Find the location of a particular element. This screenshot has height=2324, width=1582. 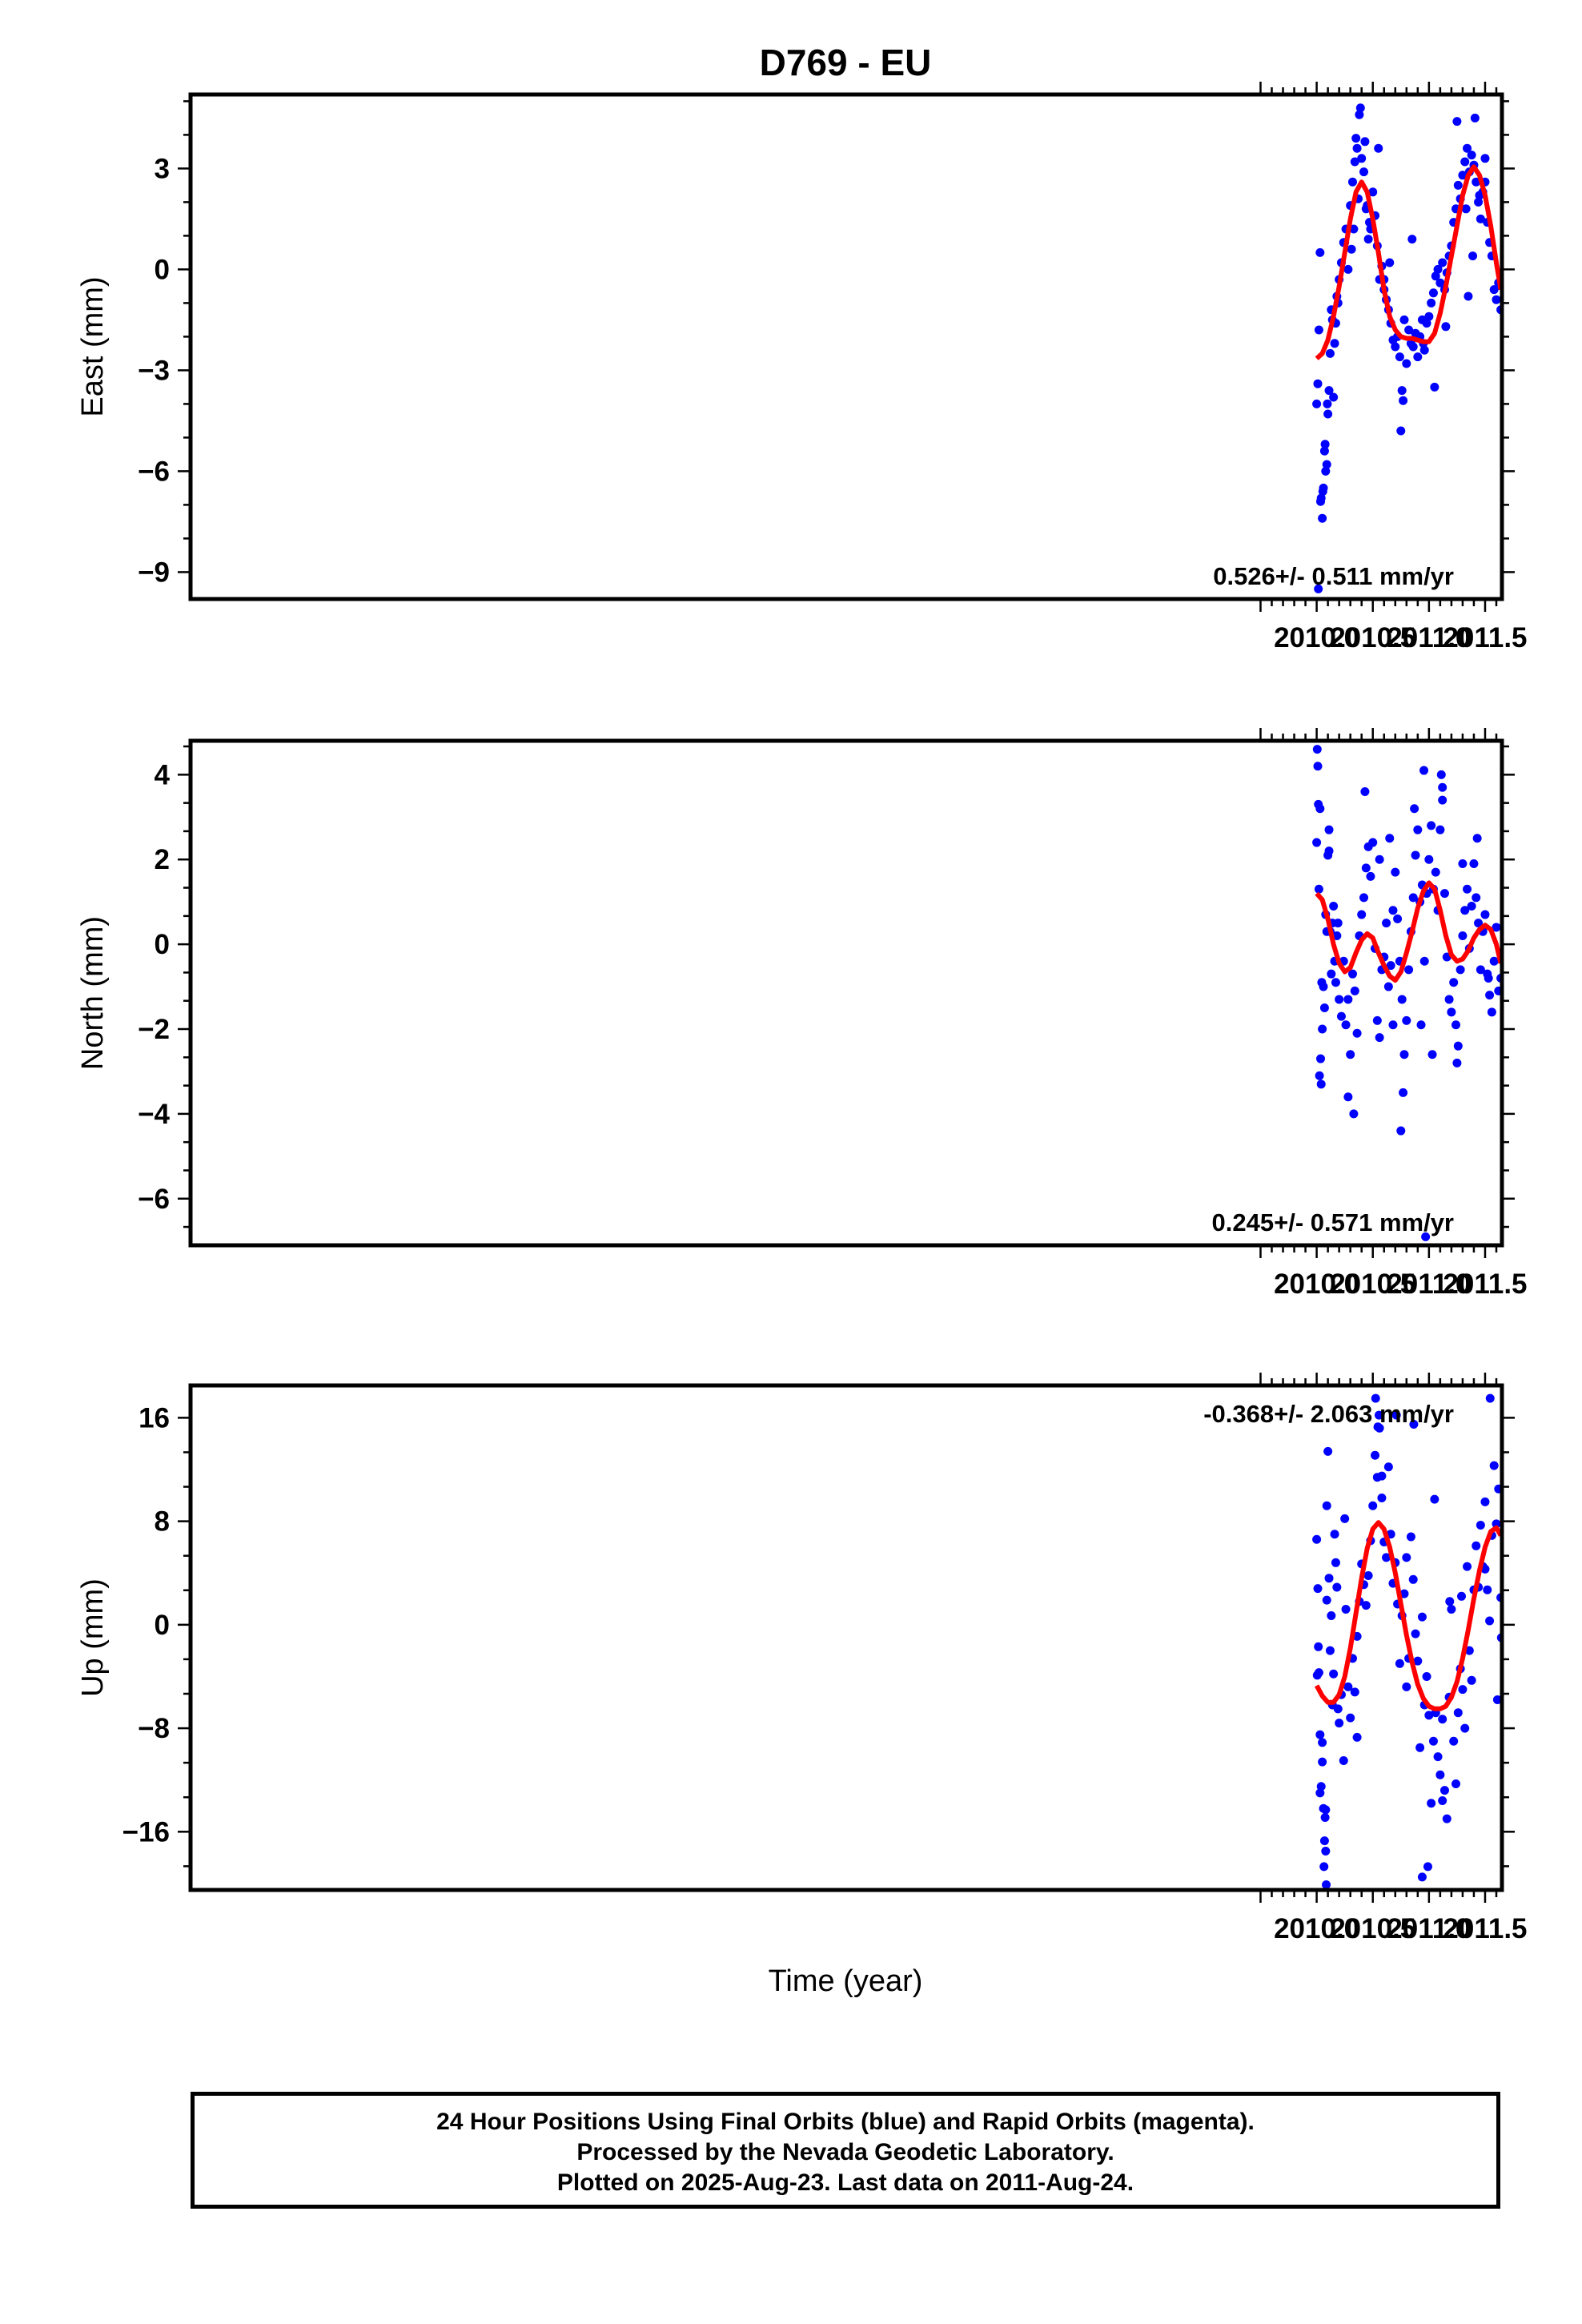

north-y-tick-label: −4 is located at coordinates (154, 1114).